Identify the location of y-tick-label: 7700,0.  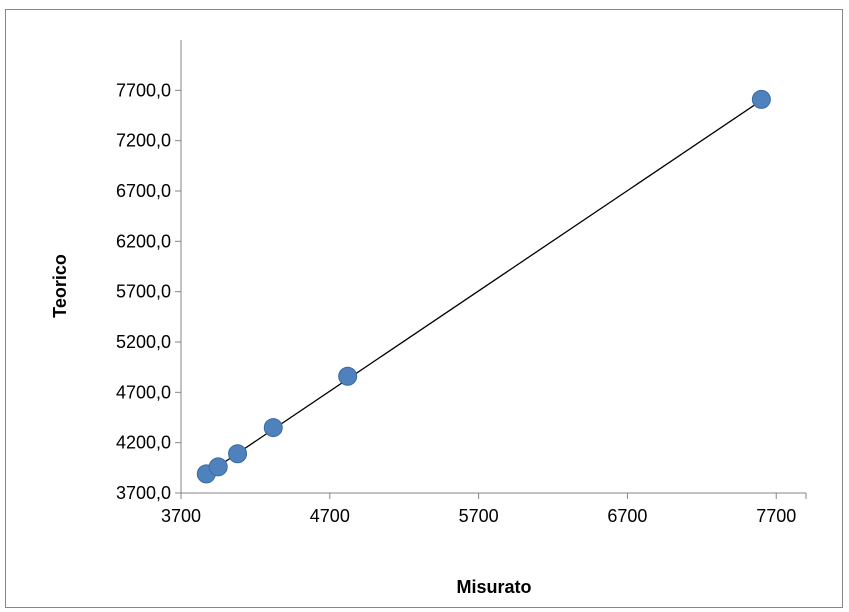
(143, 90).